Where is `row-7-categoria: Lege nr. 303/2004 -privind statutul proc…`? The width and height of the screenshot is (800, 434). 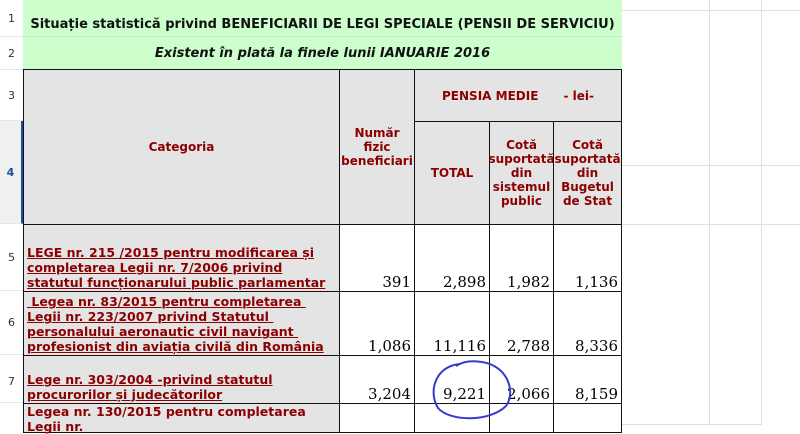
row-7-categoria: Lege nr. 303/2004 -privind statutul proc… is located at coordinates (181, 379).